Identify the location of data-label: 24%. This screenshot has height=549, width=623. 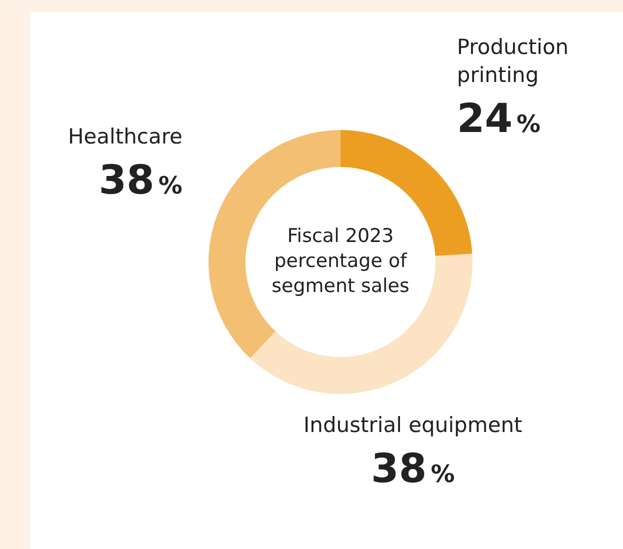
(498, 119).